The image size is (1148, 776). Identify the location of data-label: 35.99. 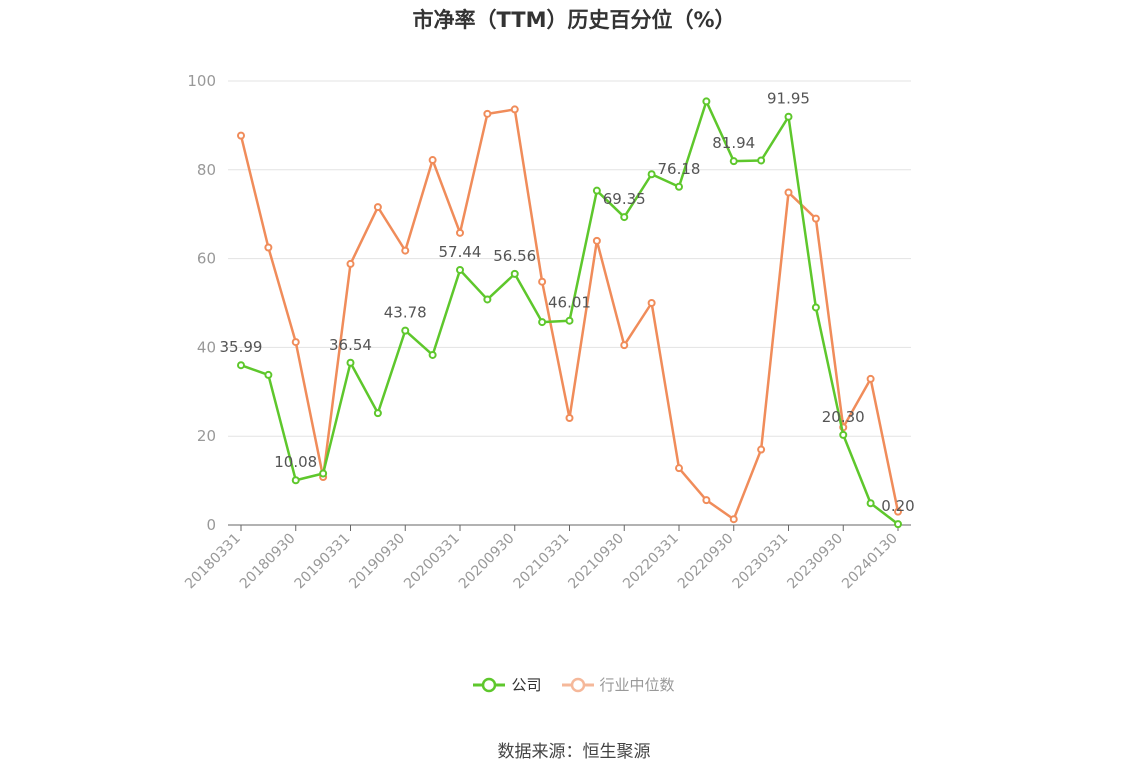
(241, 347).